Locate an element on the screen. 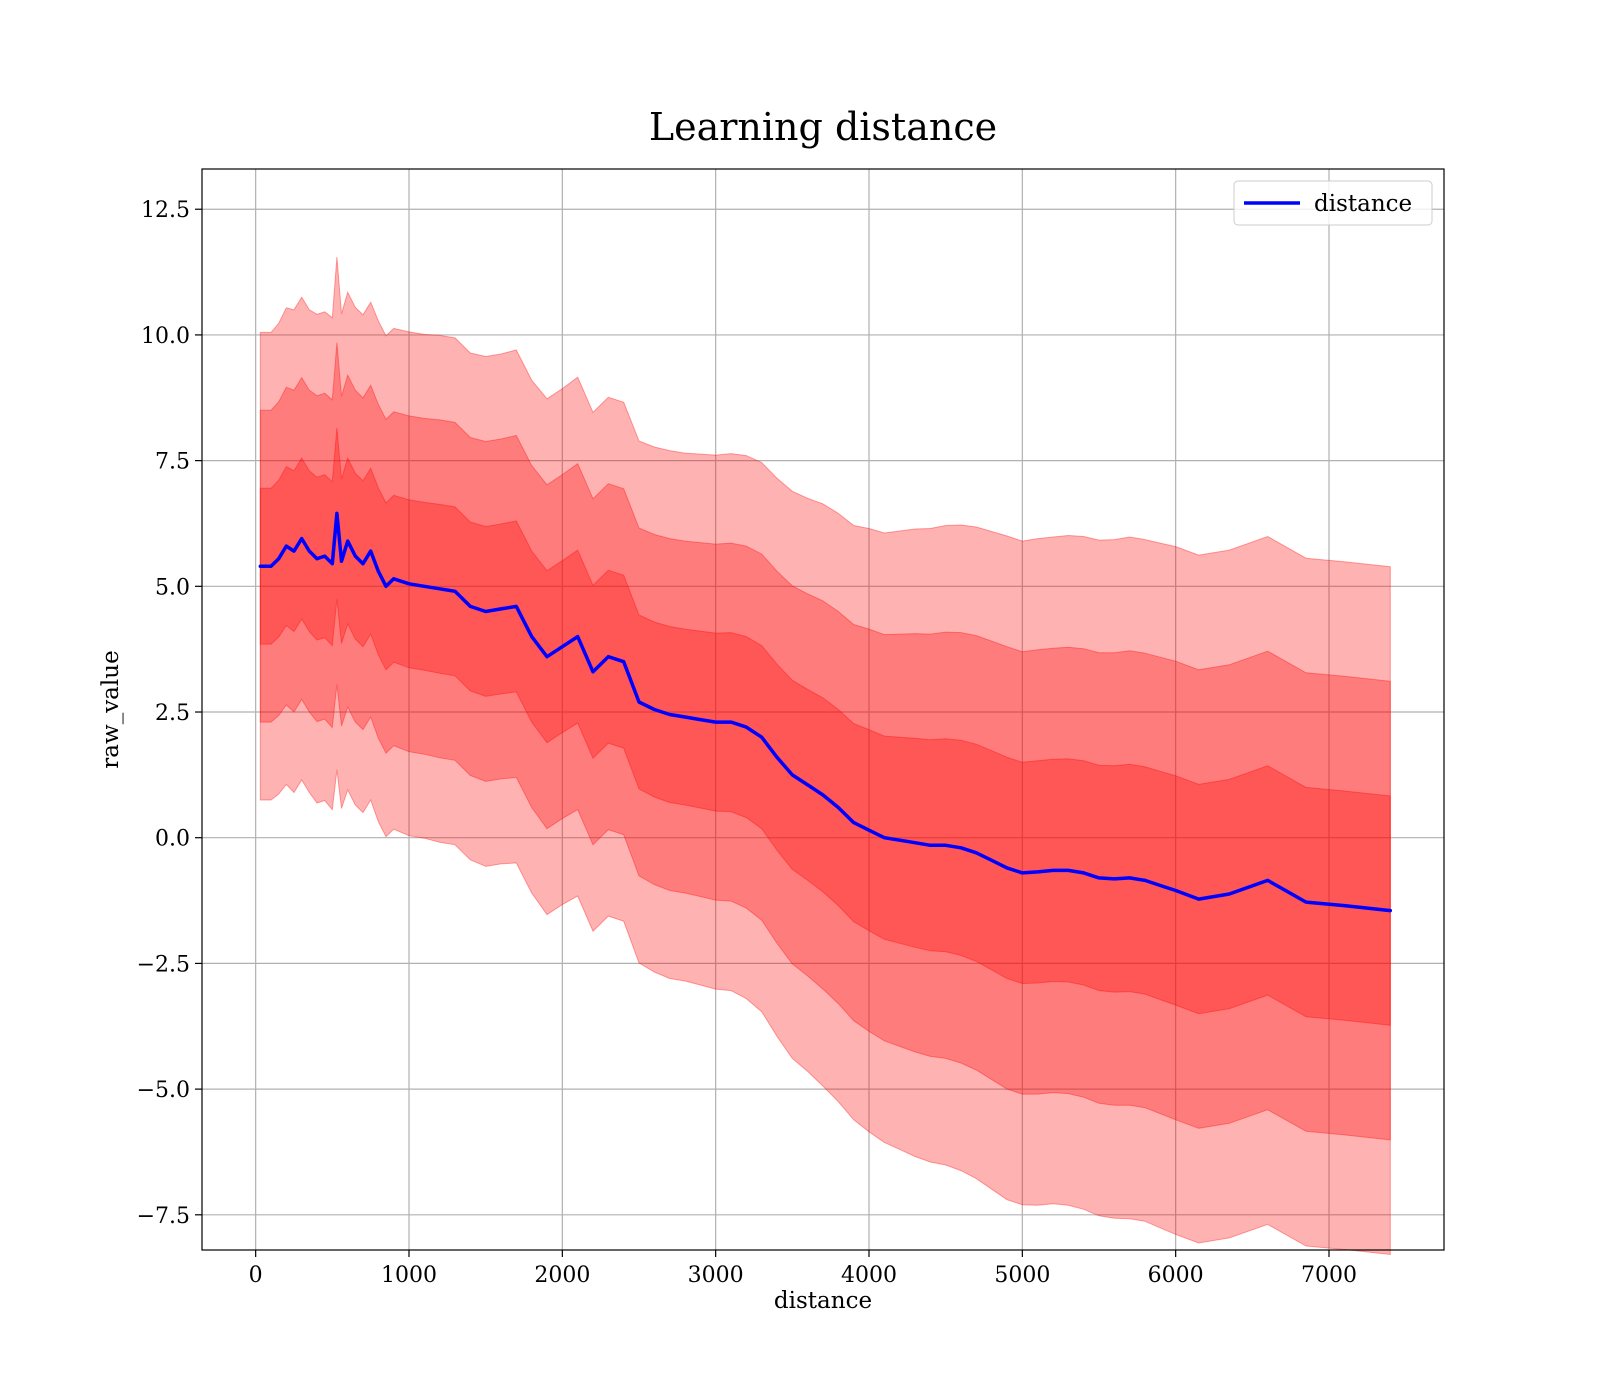 This screenshot has height=1400, width=1600. x-tick-label: 2000 is located at coordinates (562, 1275).